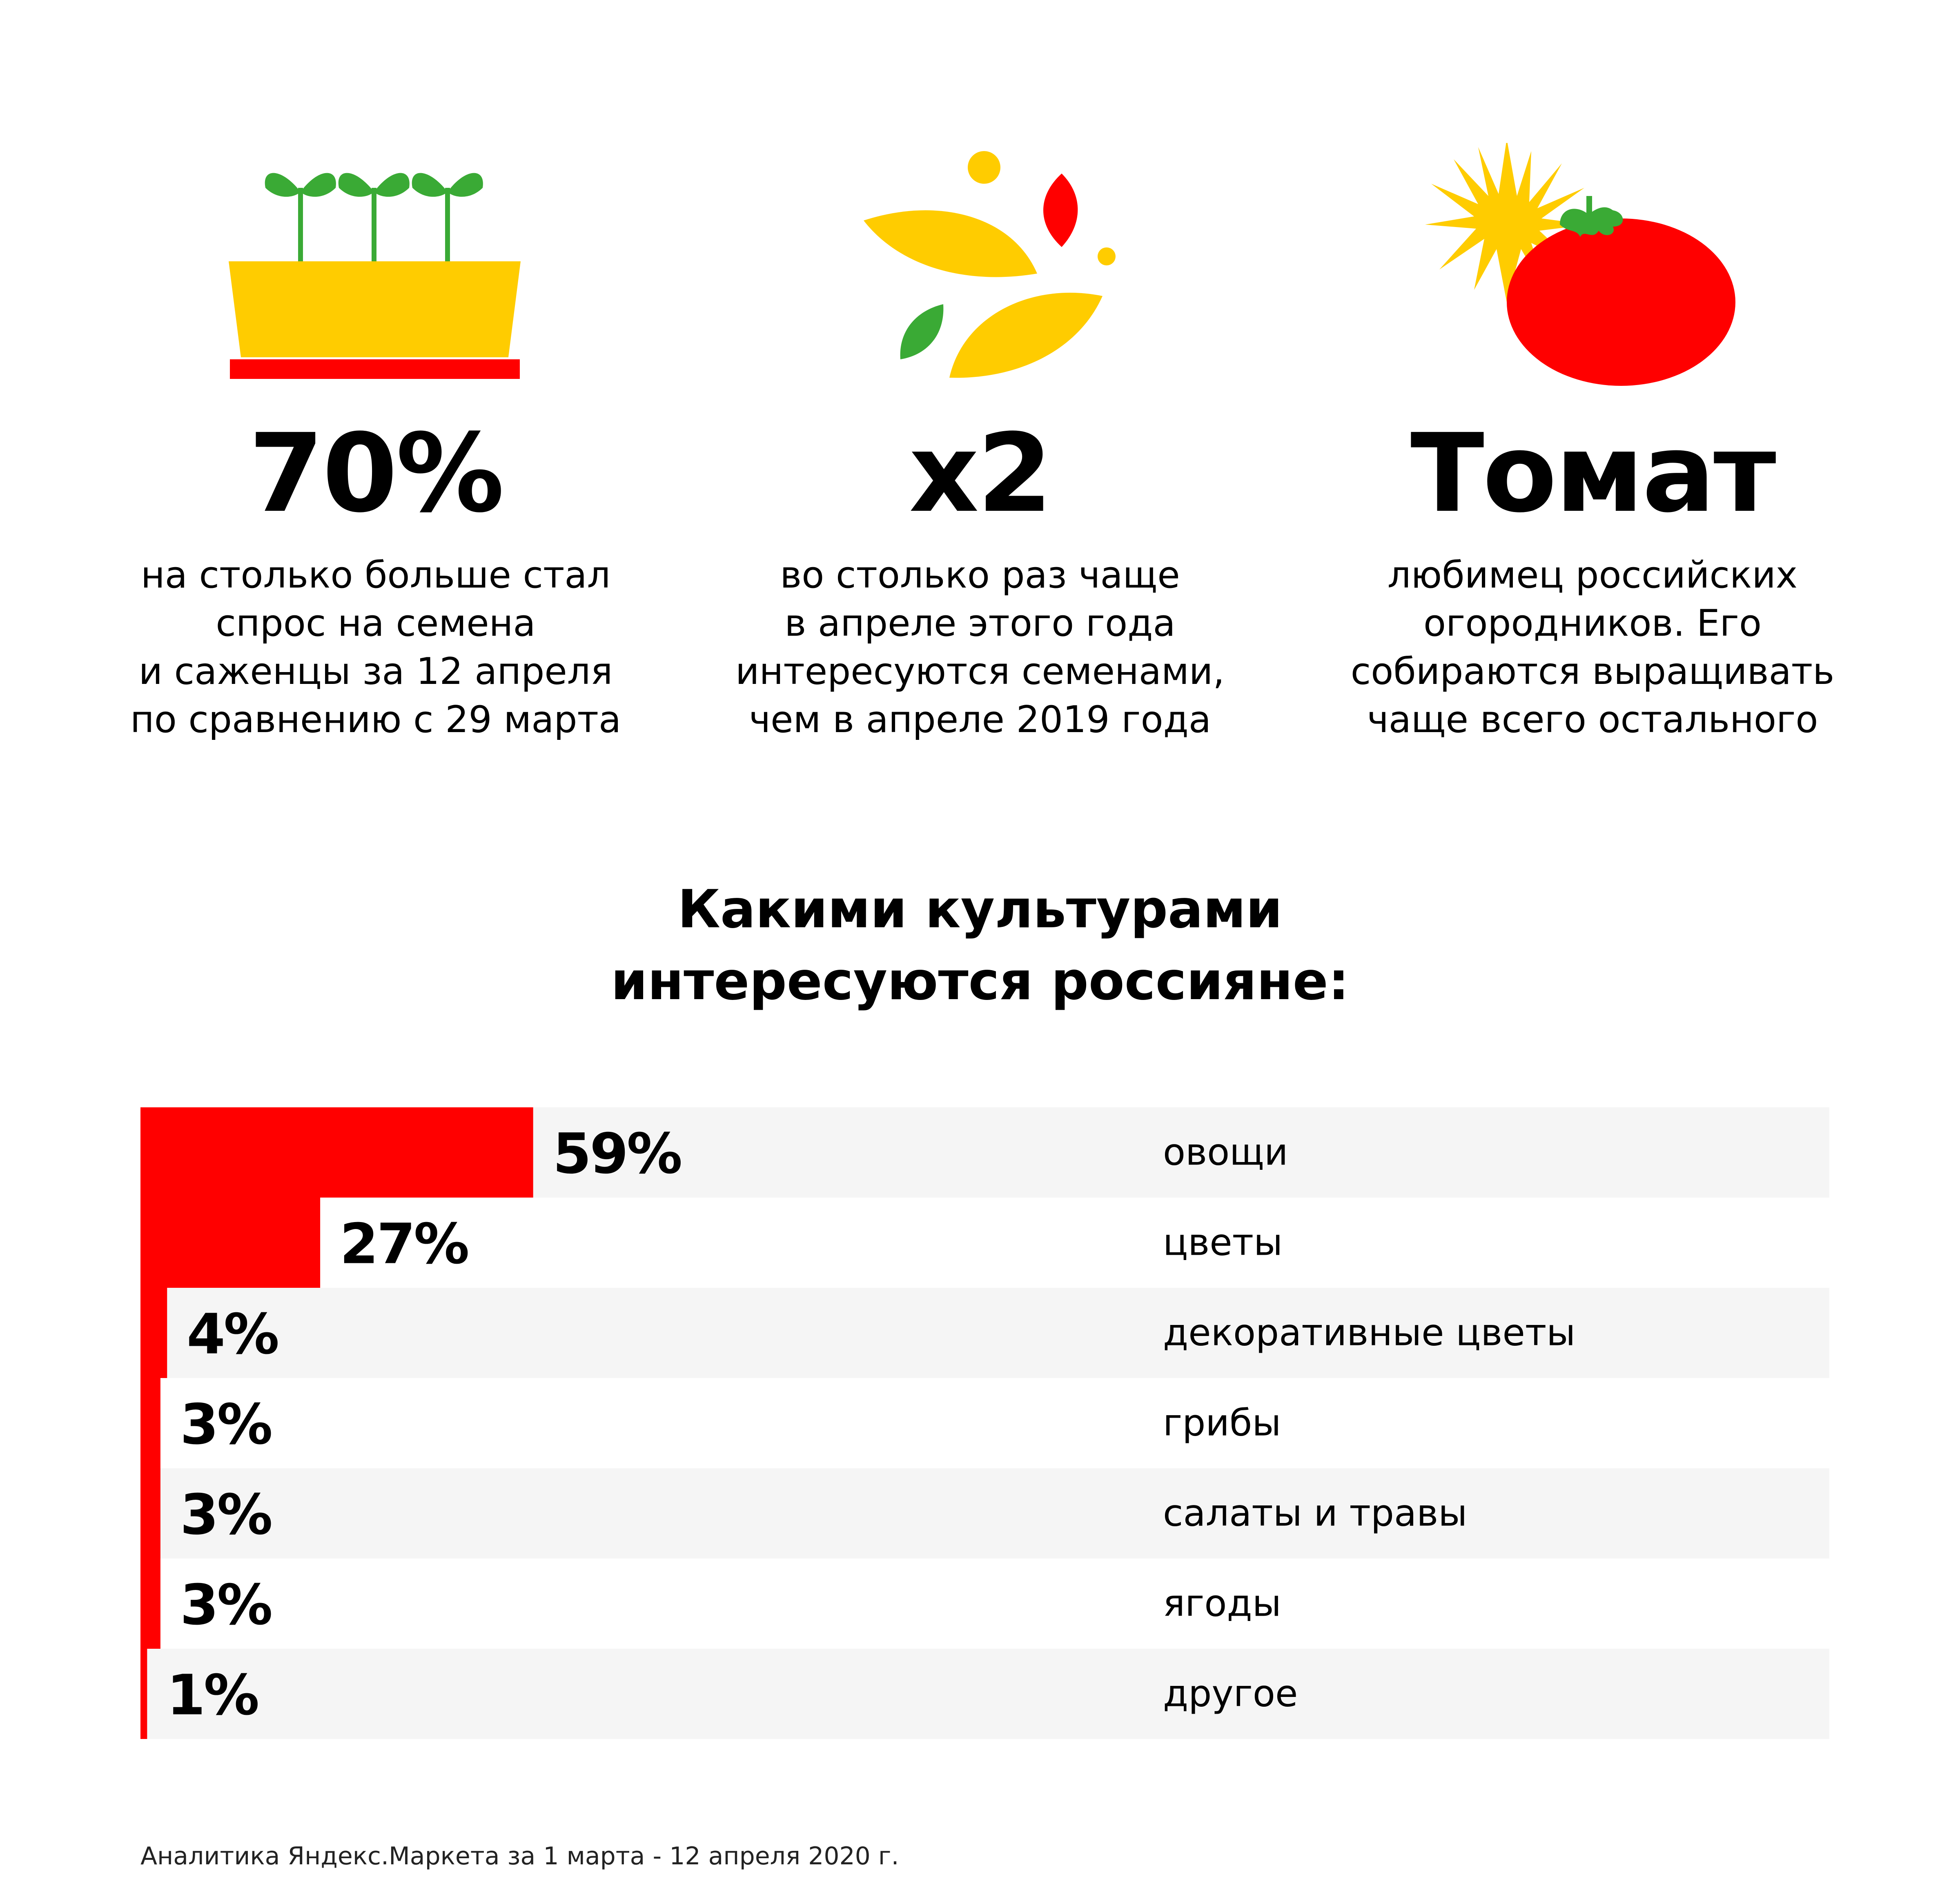 The width and height of the screenshot is (1960, 1897). What do you see at coordinates (375, 276) in the screenshot?
I see `seedlings-pot-icon` at bounding box center [375, 276].